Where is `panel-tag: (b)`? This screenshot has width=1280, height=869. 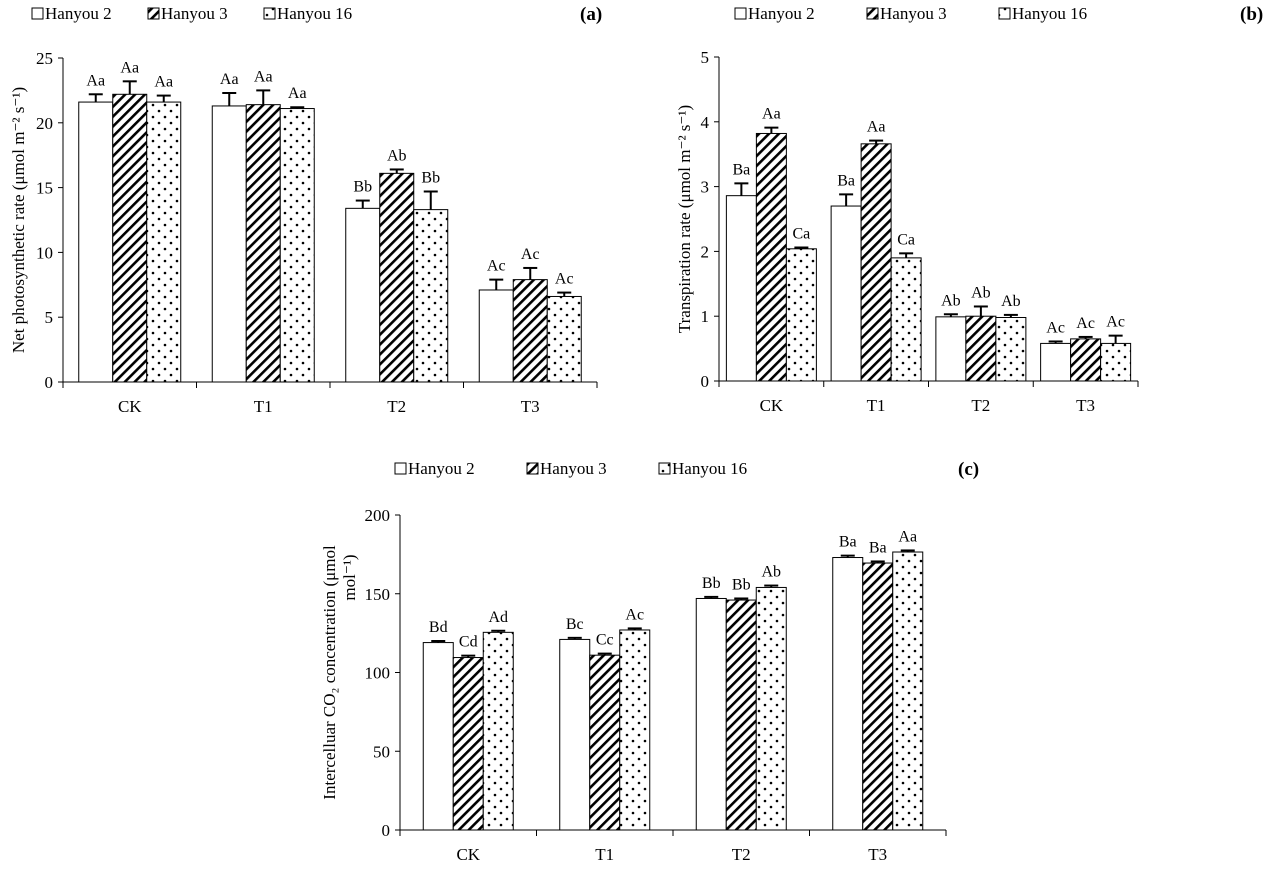 panel-tag: (b) is located at coordinates (1251, 14).